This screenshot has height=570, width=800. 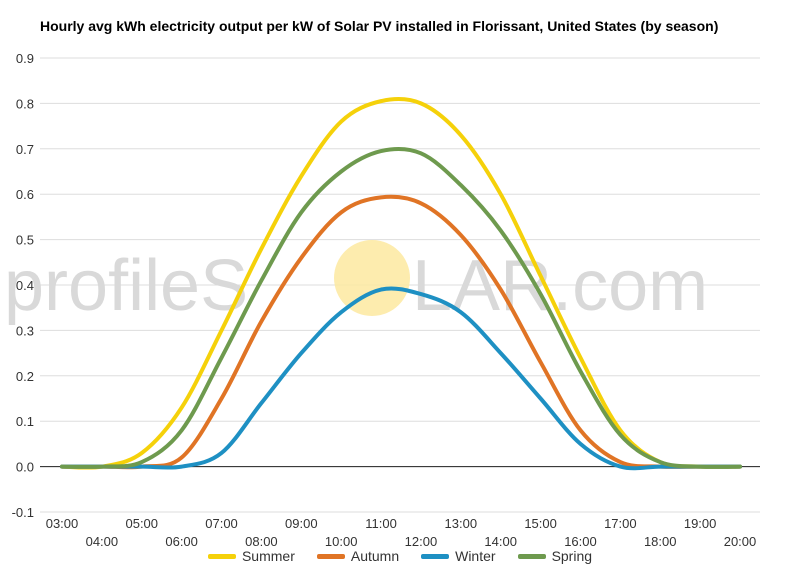 What do you see at coordinates (620, 523) in the screenshot?
I see `x-tick-label: 17:00` at bounding box center [620, 523].